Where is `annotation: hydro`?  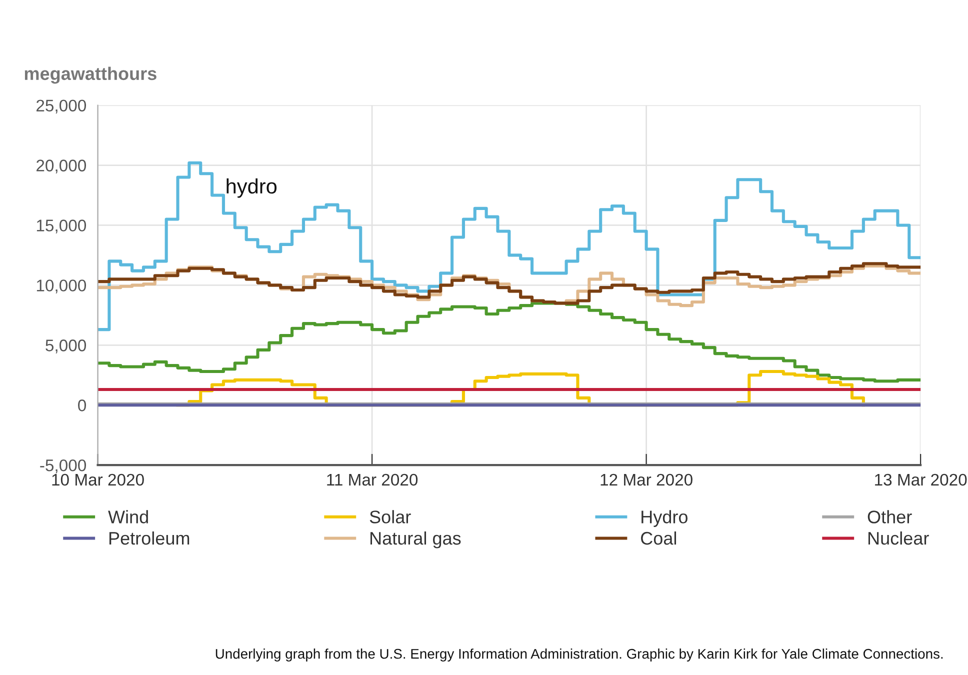
annotation: hydro is located at coordinates (251, 188).